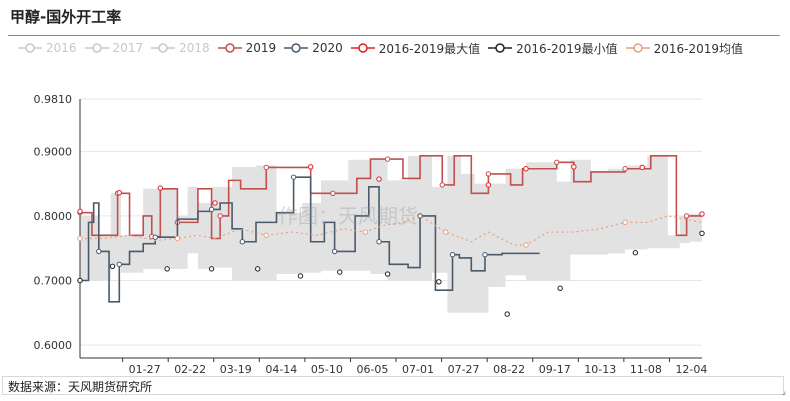 The height and width of the screenshot is (401, 790). I want to click on legend-label: 2017, so click(128, 48).